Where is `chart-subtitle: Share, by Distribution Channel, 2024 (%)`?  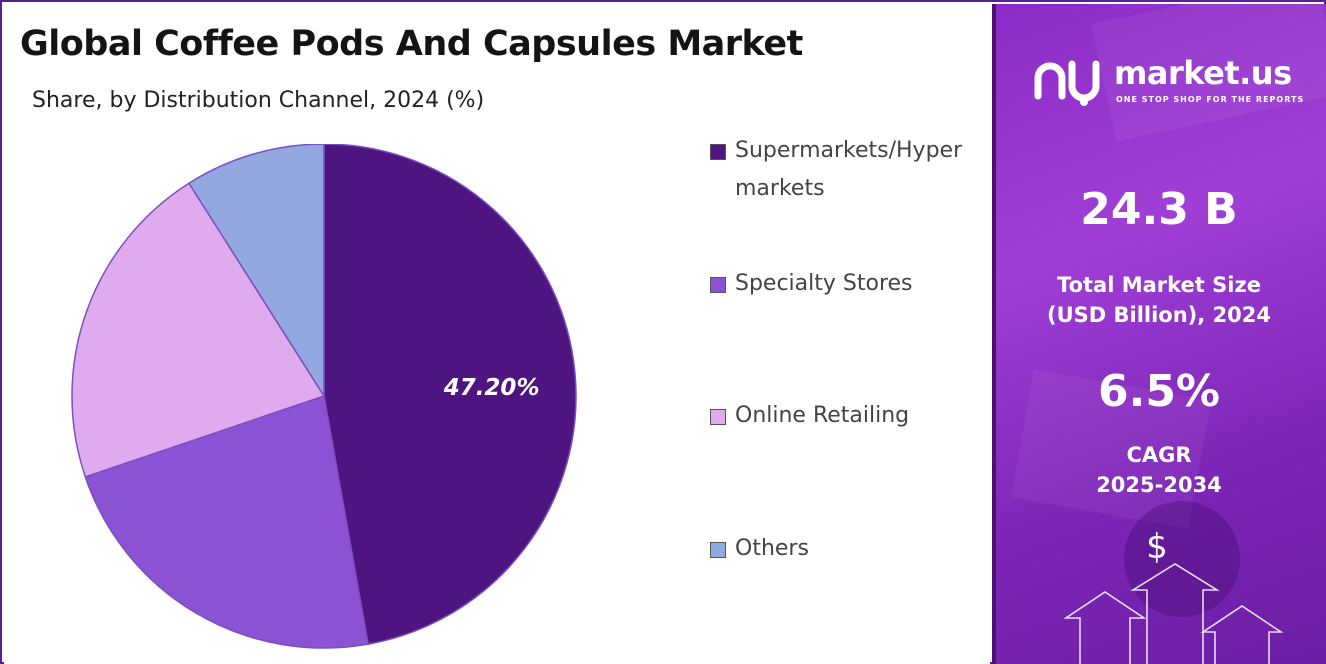 chart-subtitle: Share, by Distribution Channel, 2024 (%) is located at coordinates (258, 100).